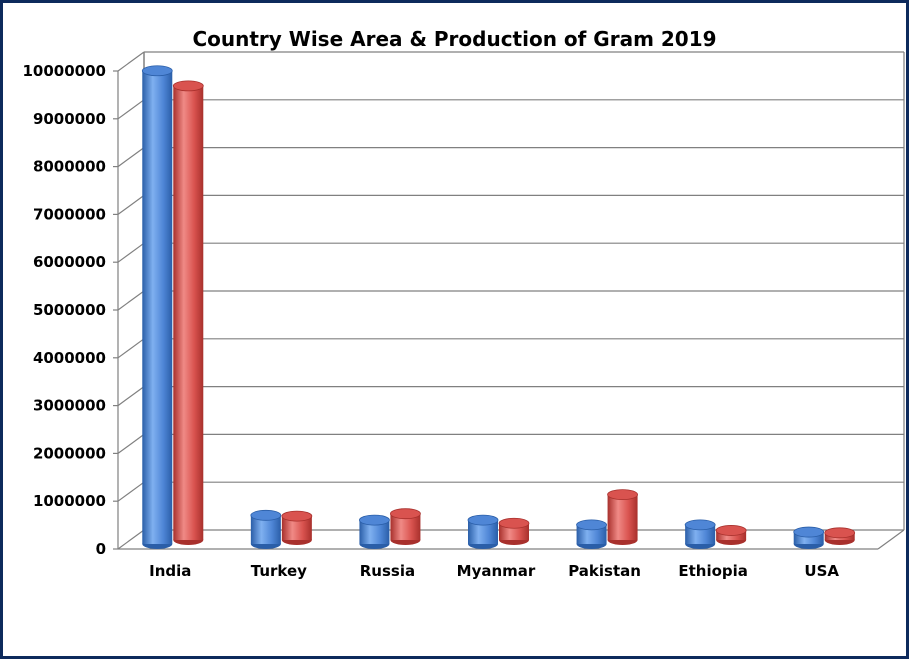 Image resolution: width=909 pixels, height=659 pixels. What do you see at coordinates (69, 358) in the screenshot?
I see `y-tick-label: 4000000` at bounding box center [69, 358].